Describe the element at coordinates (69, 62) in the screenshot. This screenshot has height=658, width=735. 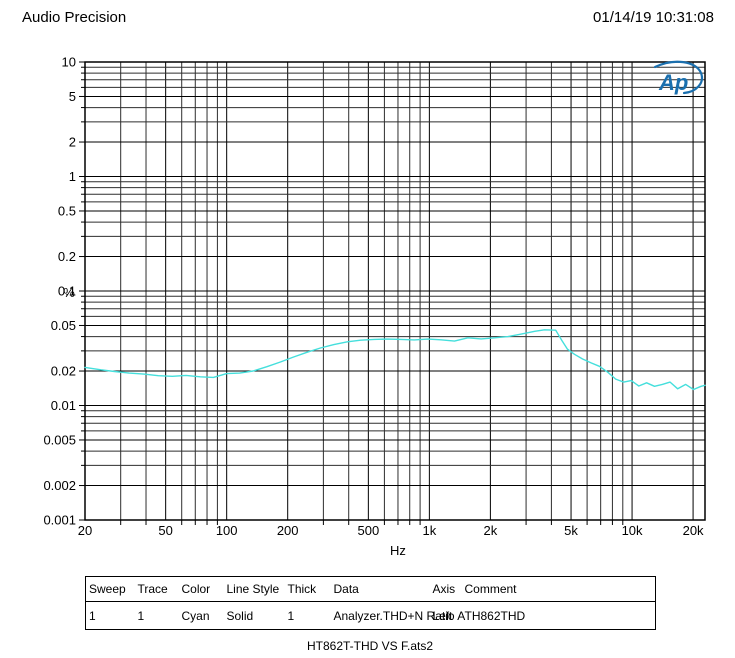
I see `svg-text: 10` at that location.